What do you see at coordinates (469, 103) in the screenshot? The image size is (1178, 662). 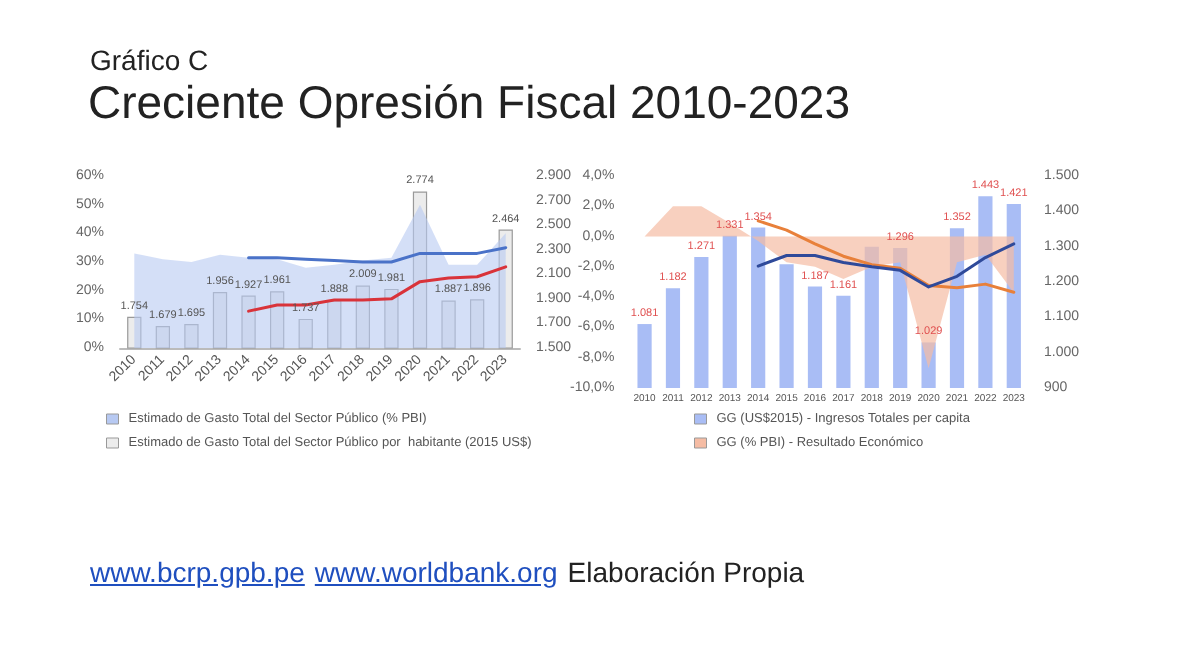 I see `chart-subtitle: Creciente Opresión Fiscal 2010-2023` at bounding box center [469, 103].